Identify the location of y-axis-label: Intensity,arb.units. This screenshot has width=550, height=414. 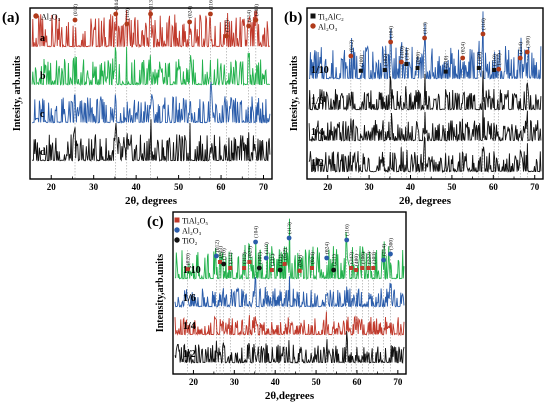
(160, 293).